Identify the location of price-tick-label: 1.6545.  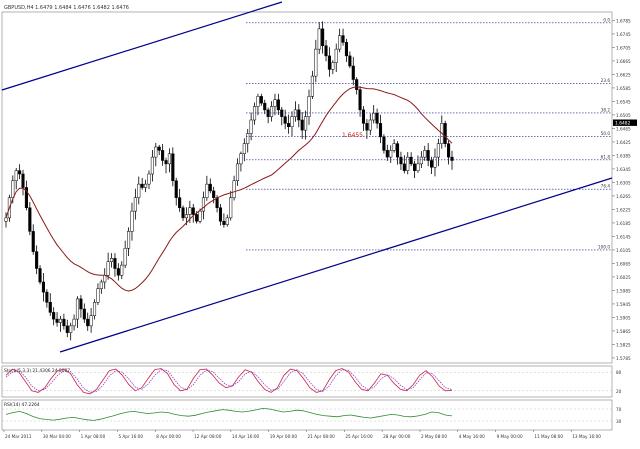
(623, 101).